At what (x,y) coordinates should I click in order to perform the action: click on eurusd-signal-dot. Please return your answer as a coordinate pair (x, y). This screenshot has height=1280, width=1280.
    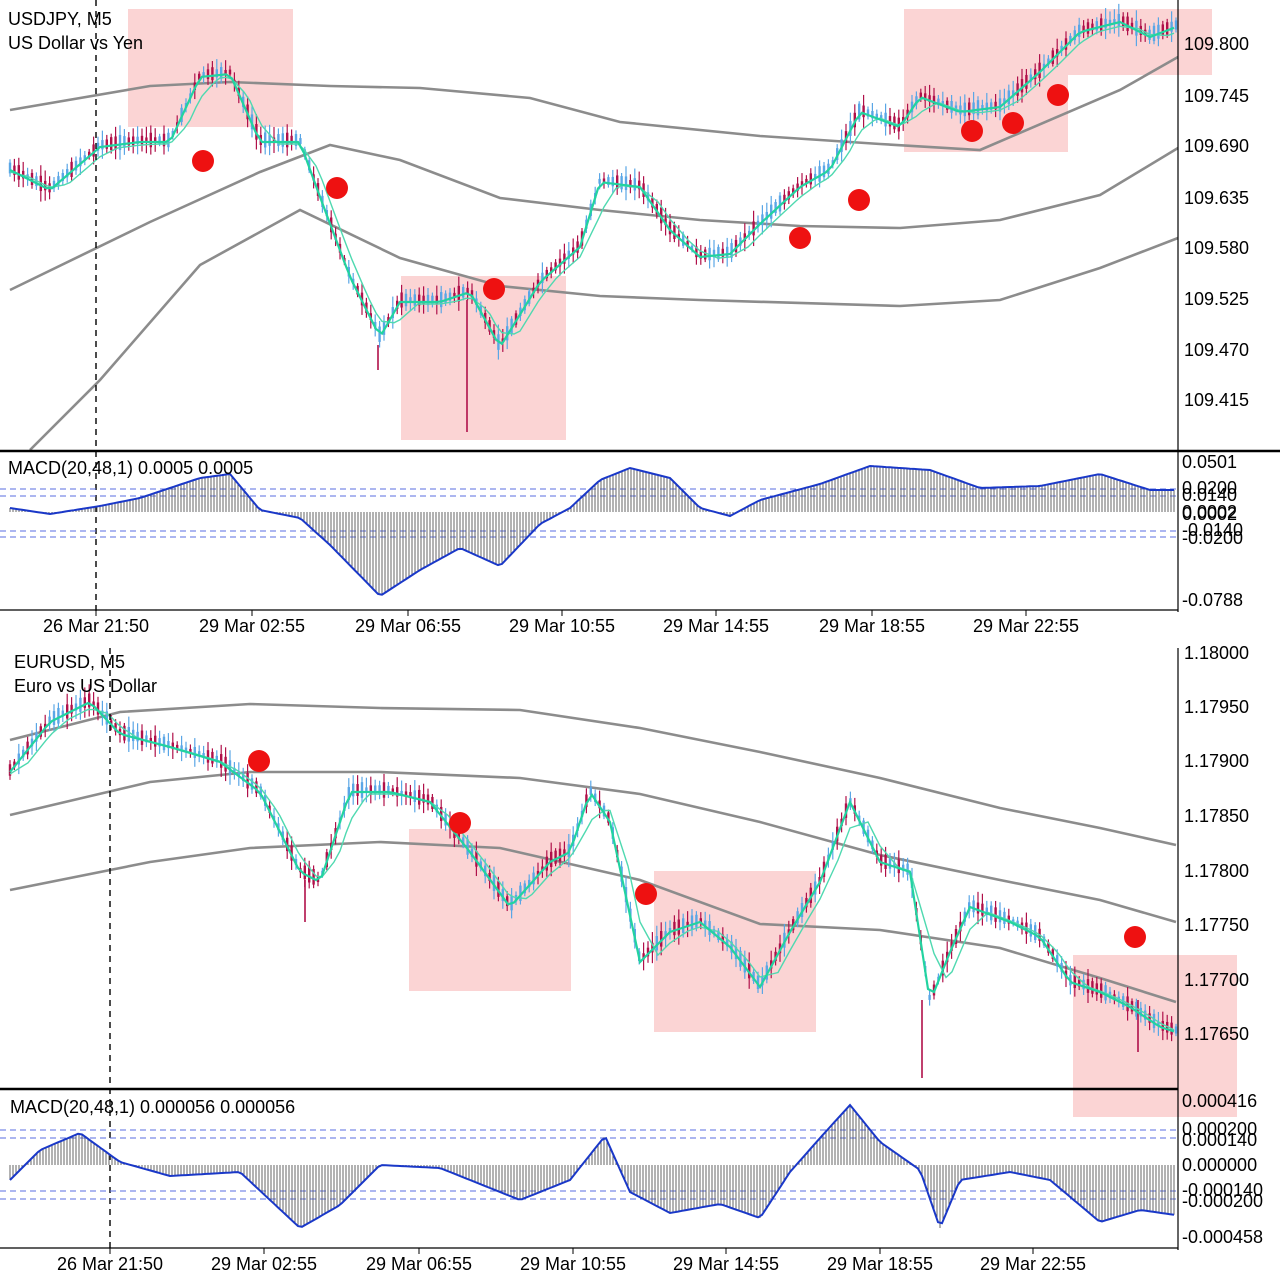
    Looking at the image, I should click on (259, 761).